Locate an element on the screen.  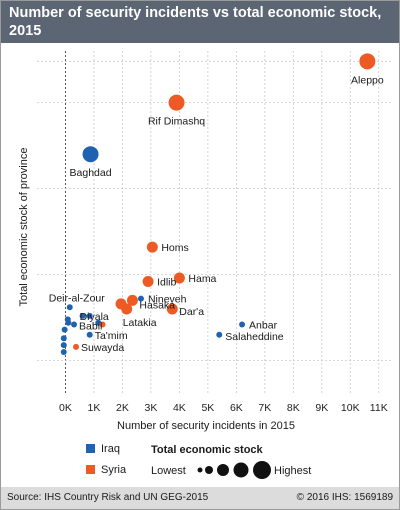
copyright-note: © 2016 IHS: 1569189 is located at coordinates (344, 497).